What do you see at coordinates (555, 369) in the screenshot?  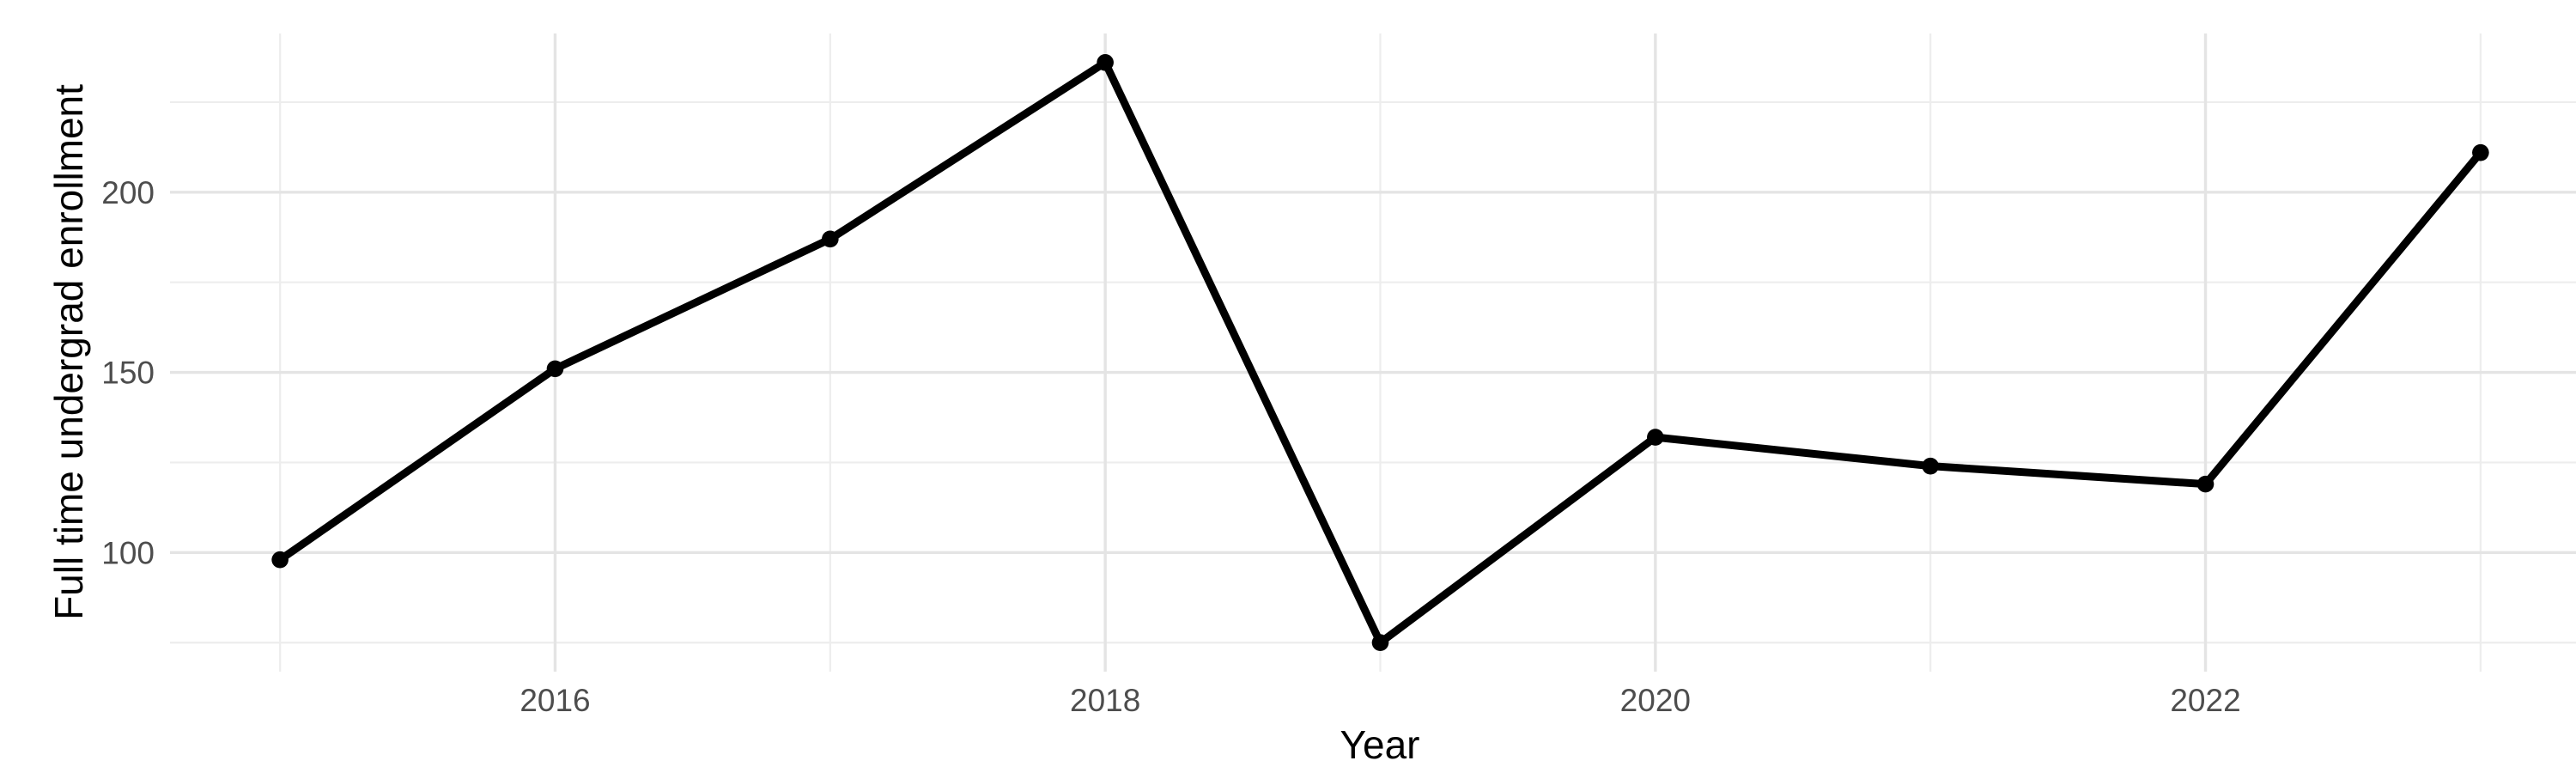 I see `data-point-2016` at bounding box center [555, 369].